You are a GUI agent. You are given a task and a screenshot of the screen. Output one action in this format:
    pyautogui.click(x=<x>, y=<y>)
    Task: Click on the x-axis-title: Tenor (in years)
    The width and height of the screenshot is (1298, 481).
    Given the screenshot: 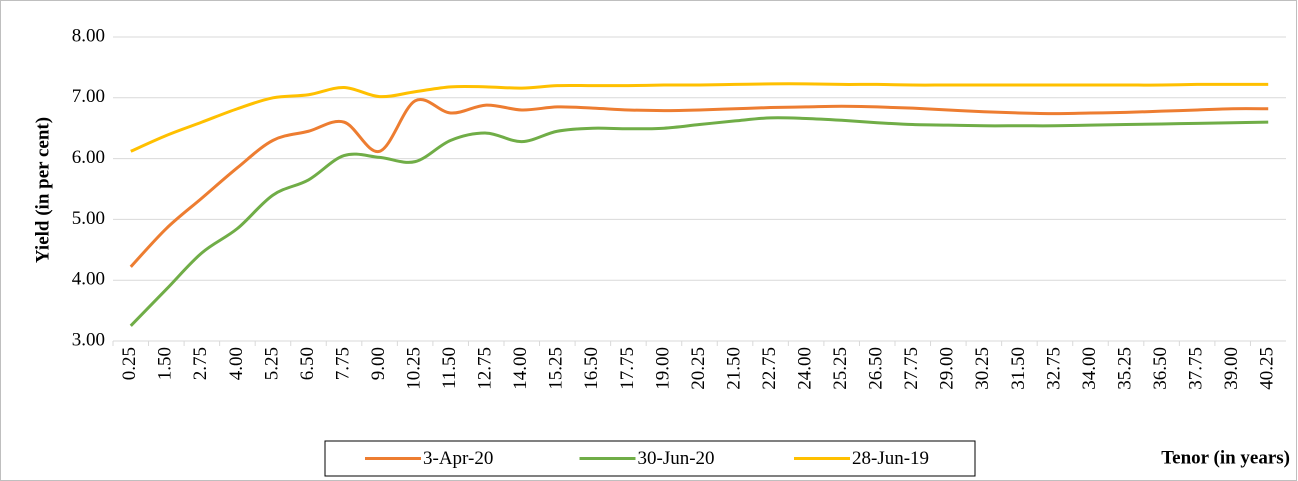 What is the action you would take?
    pyautogui.click(x=1225, y=457)
    